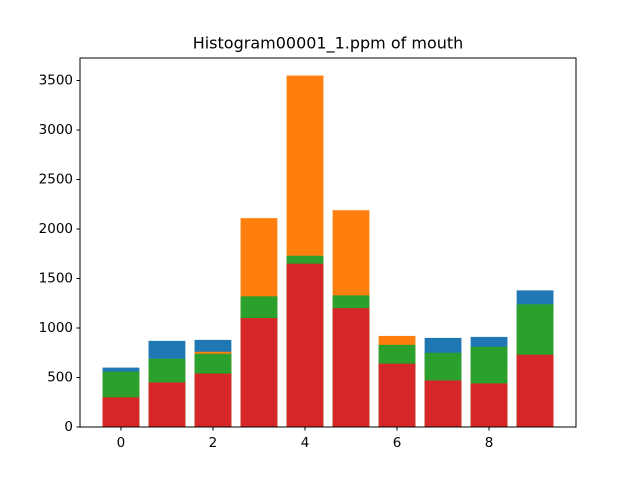  What do you see at coordinates (60, 378) in the screenshot?
I see `y-tick-label: 500` at bounding box center [60, 378].